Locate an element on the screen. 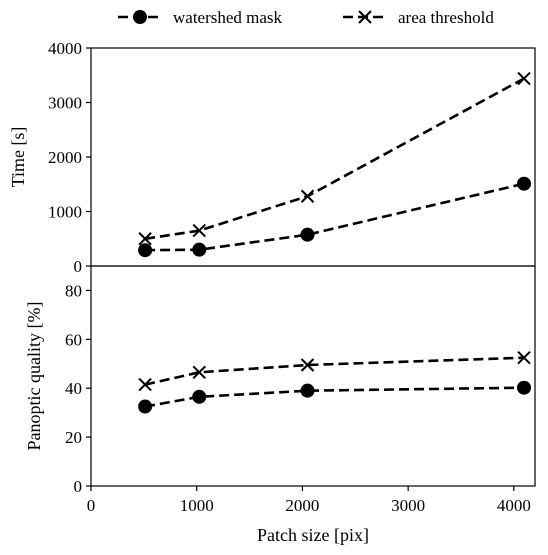 This screenshot has height=555, width=548. y-tick-label-panoptic-quality: 40 is located at coordinates (73, 388).